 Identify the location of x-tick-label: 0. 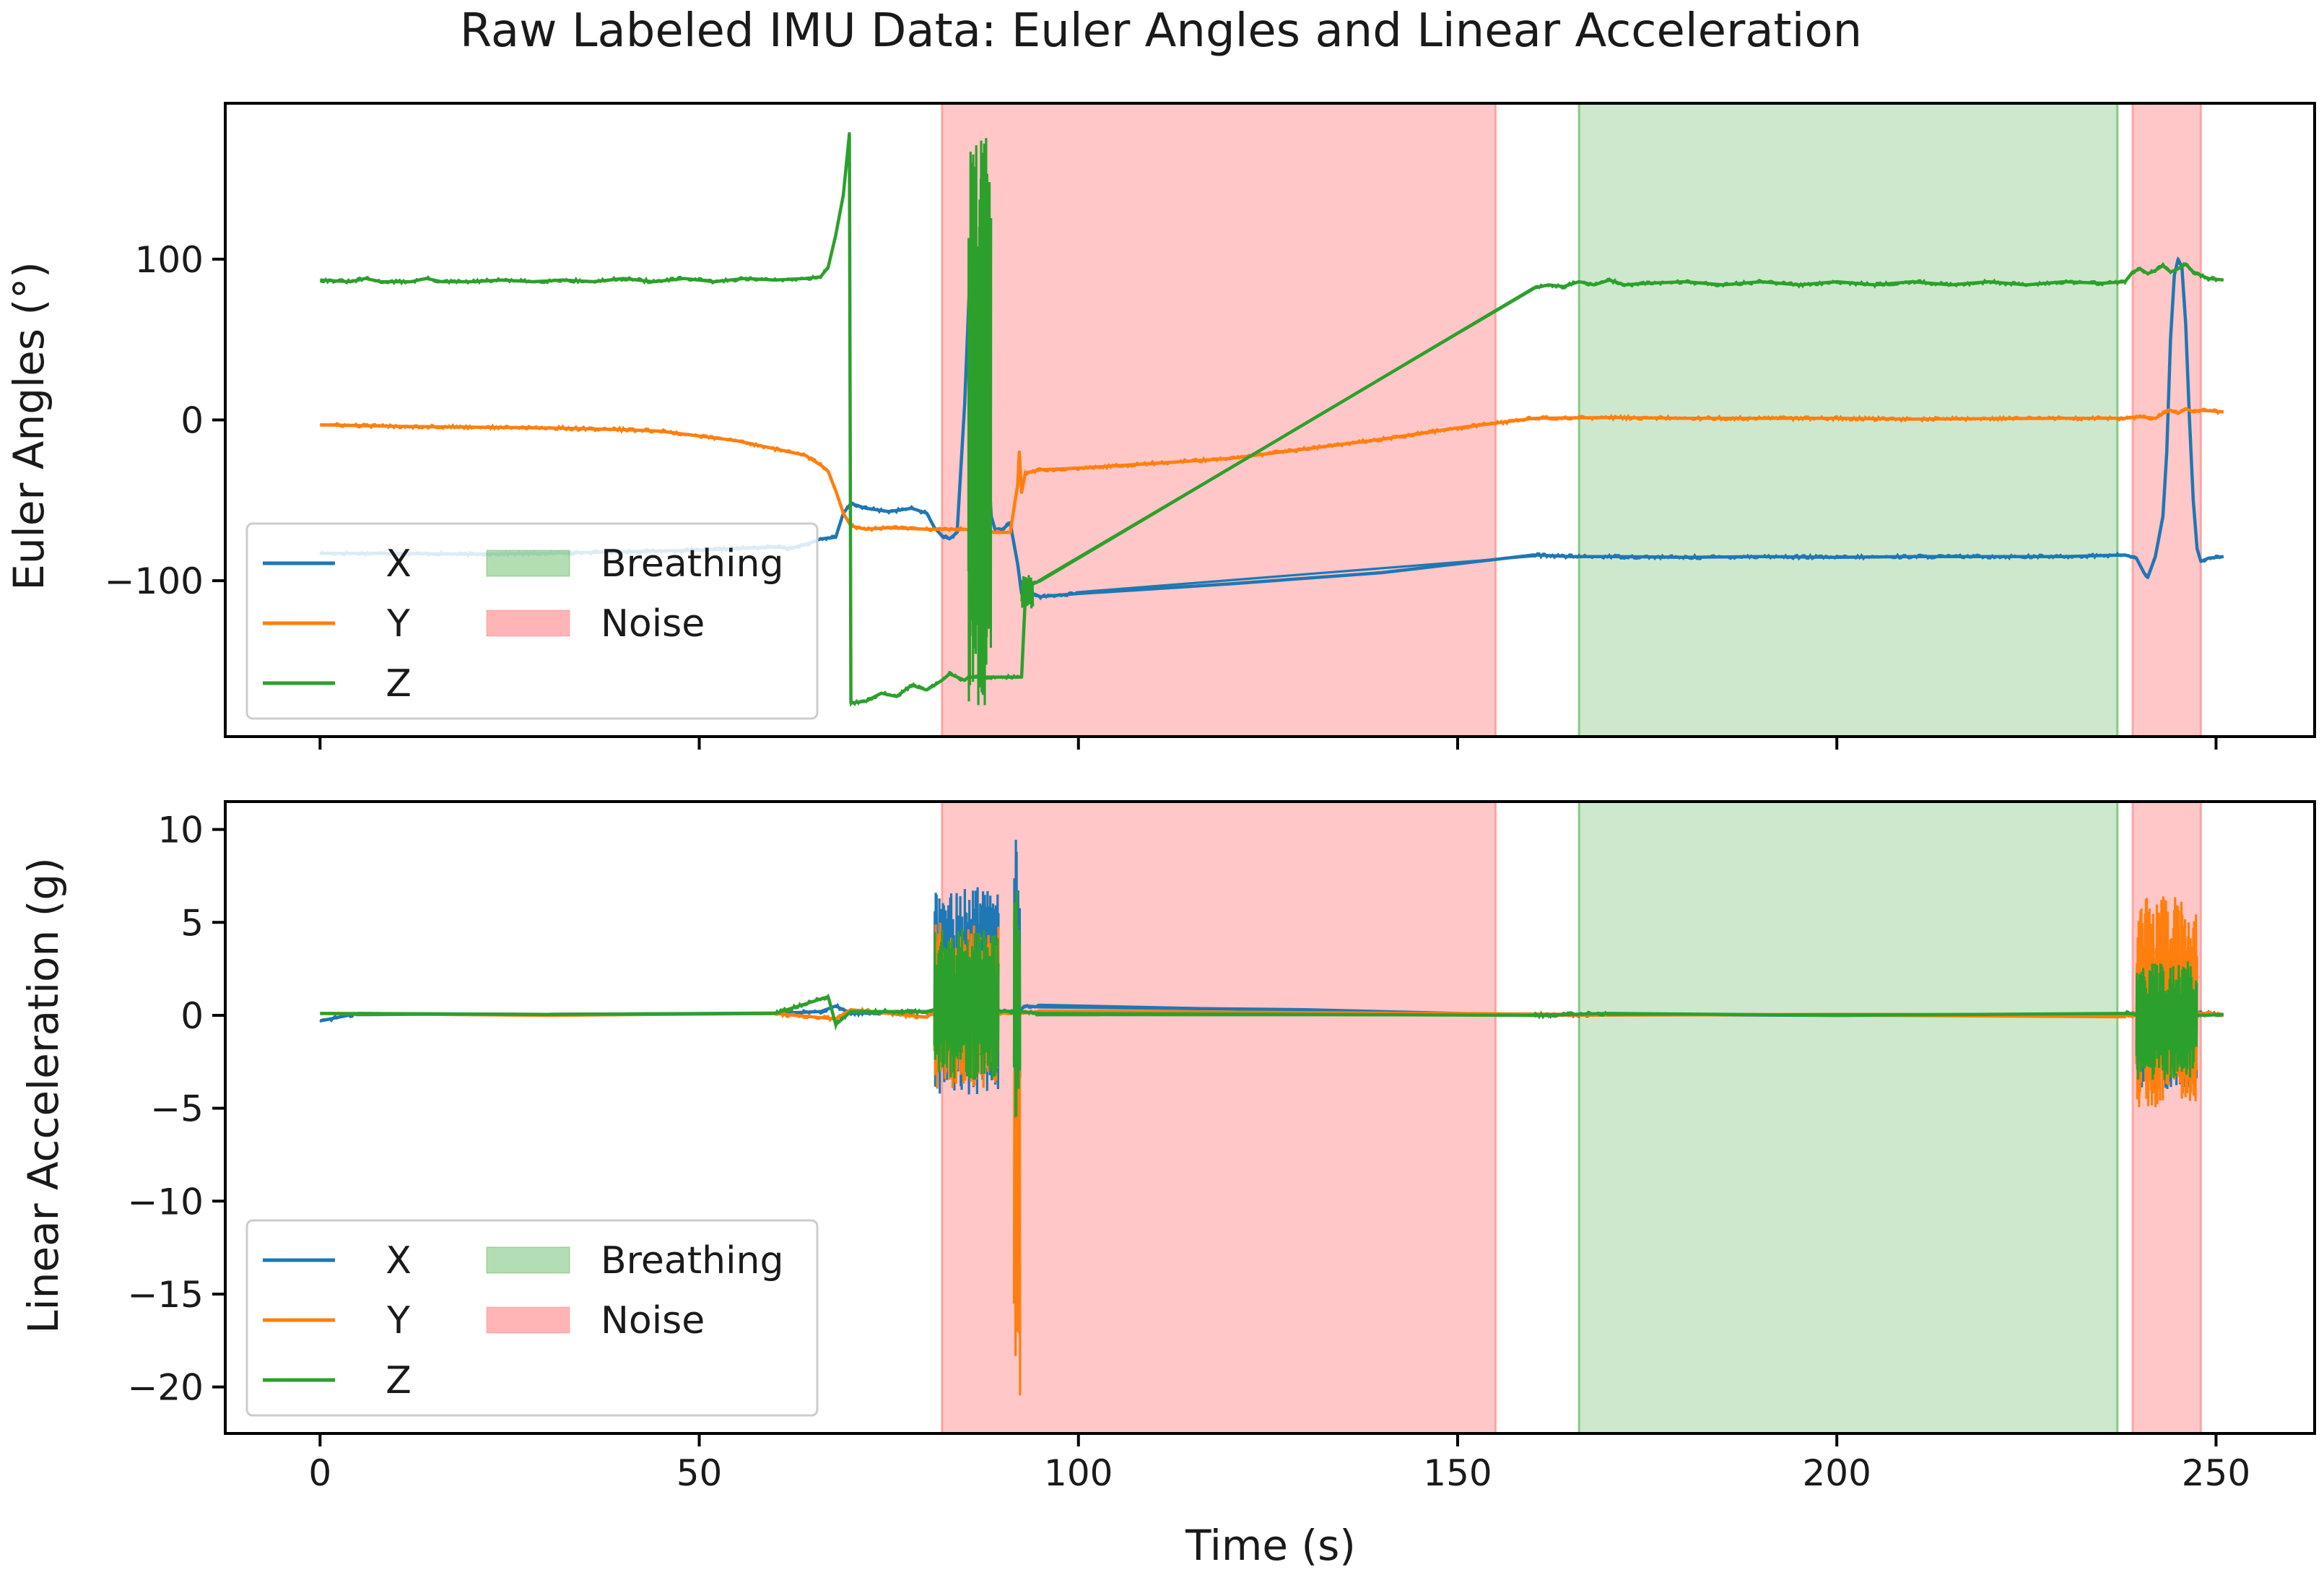
(319, 1473).